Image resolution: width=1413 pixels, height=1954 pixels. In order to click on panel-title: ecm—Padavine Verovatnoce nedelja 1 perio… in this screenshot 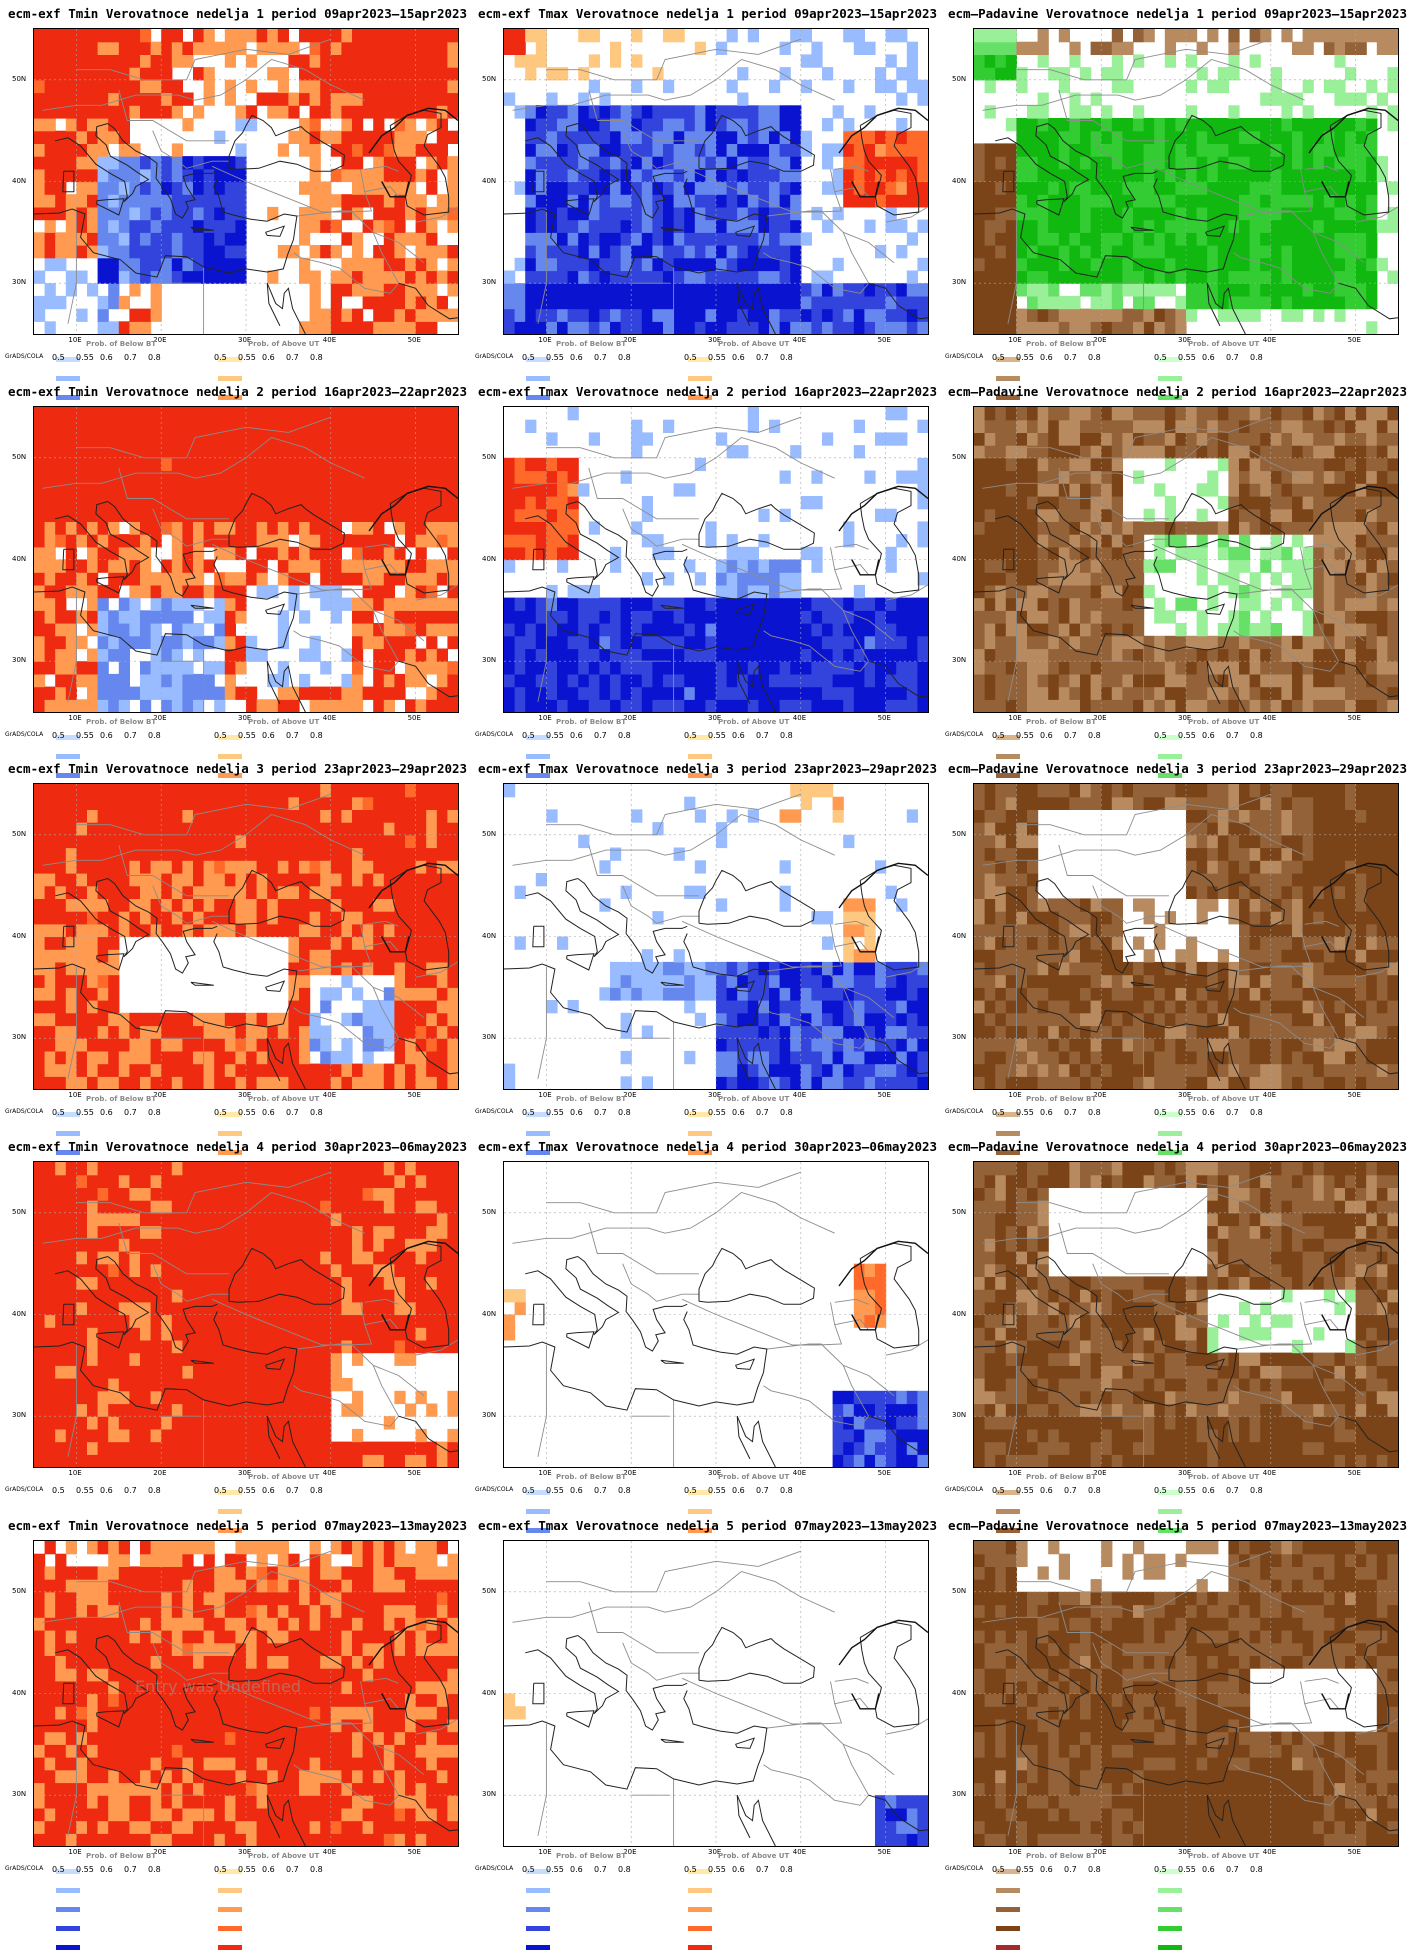, I will do `click(1176, 13)`.